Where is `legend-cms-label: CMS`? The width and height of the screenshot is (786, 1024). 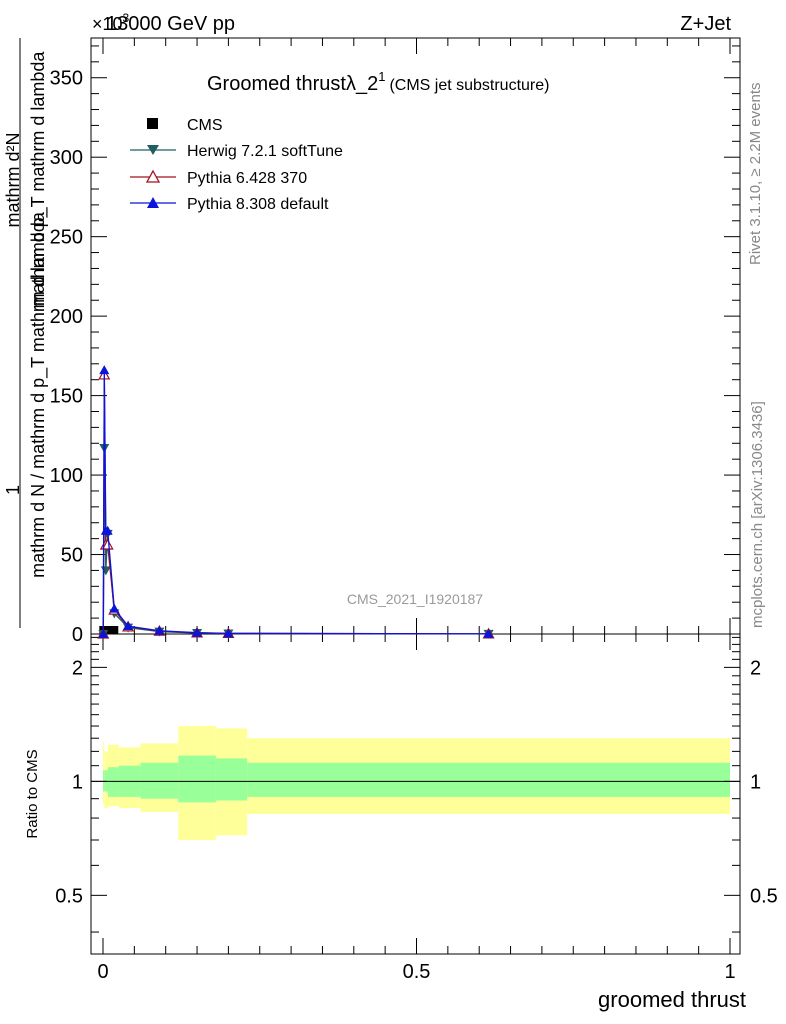 legend-cms-label: CMS is located at coordinates (205, 125).